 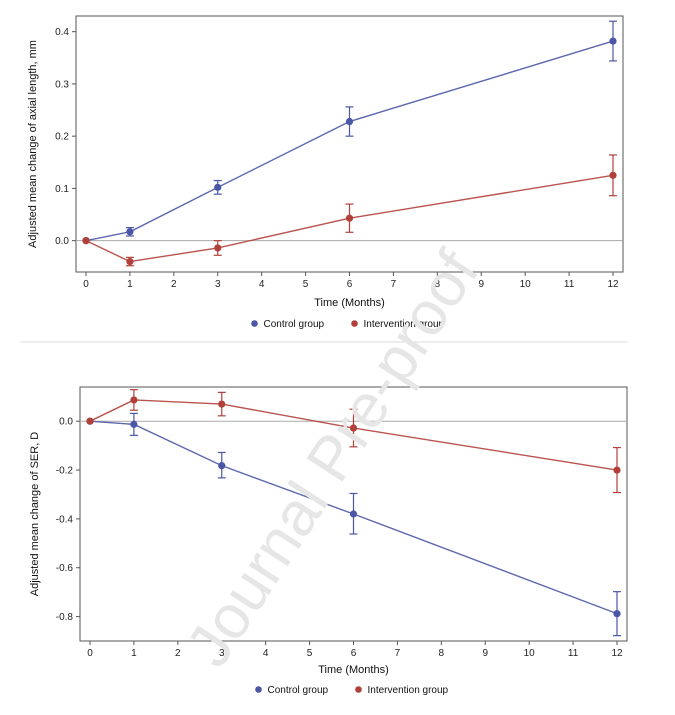 I want to click on y-tick-label: -0.2, so click(x=65, y=471).